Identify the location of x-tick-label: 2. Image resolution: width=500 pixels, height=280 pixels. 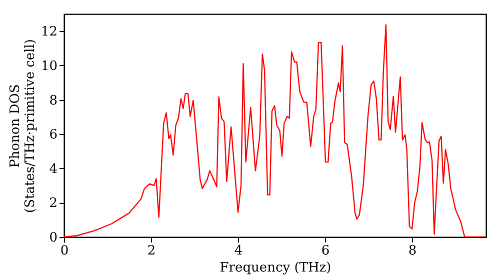
(151, 251).